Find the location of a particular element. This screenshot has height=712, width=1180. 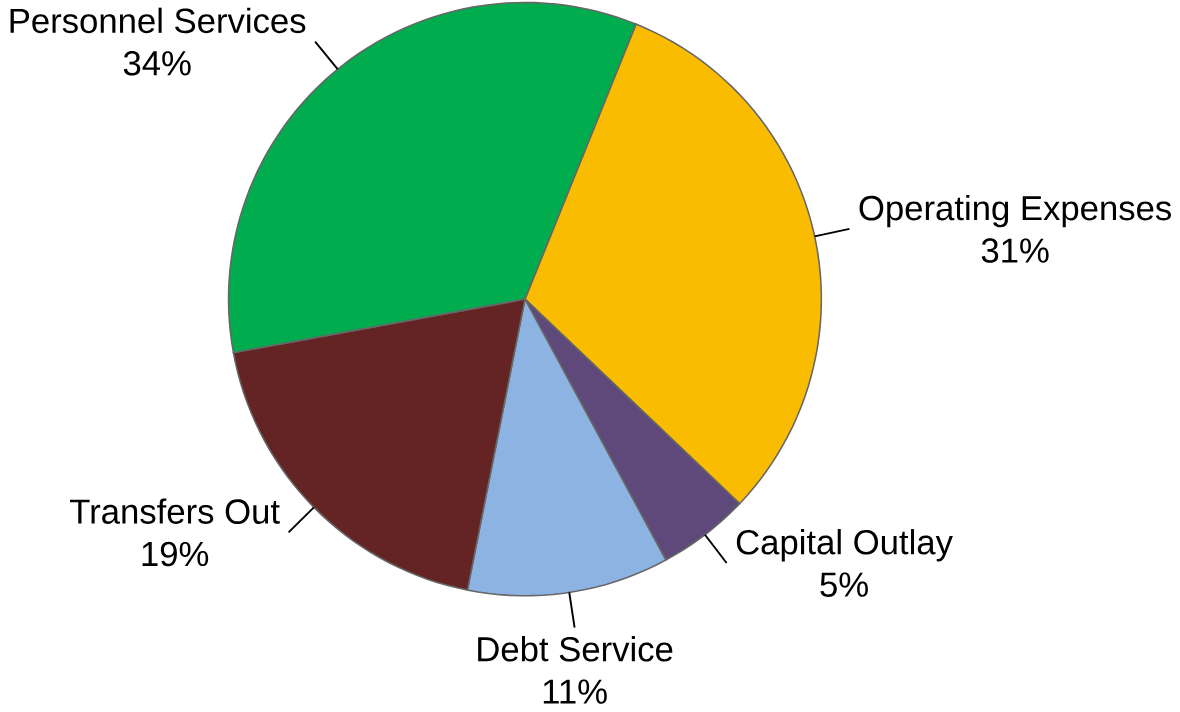

slice-label: Personnel Services is located at coordinates (158, 20).